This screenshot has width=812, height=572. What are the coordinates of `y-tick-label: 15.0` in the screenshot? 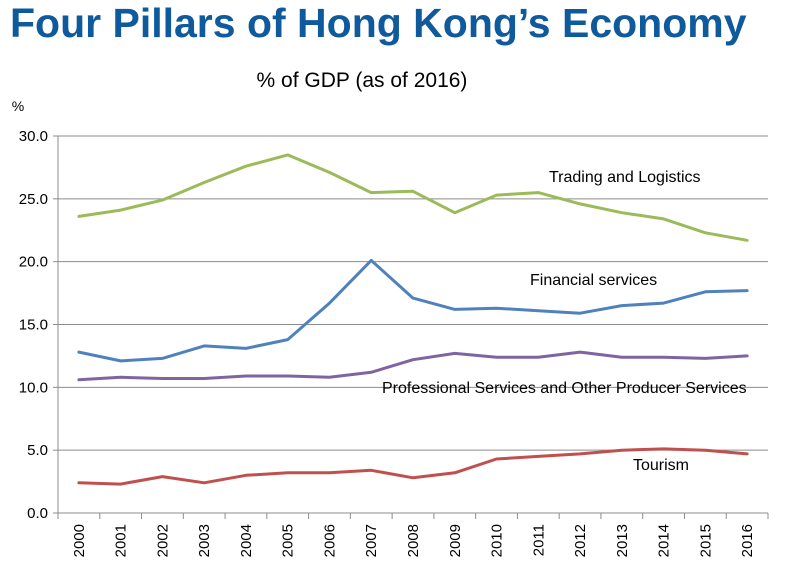 It's located at (33, 325).